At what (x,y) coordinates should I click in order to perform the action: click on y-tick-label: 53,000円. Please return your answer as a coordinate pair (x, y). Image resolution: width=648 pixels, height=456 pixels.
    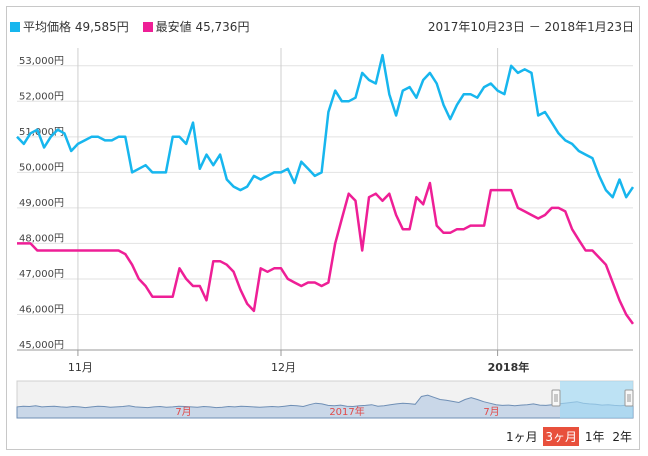
    Looking at the image, I should click on (41, 61).